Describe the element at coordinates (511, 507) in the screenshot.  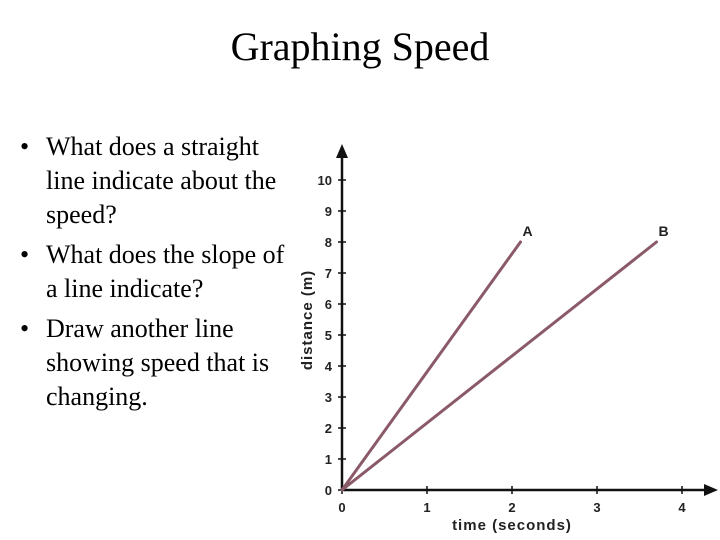
I see `x-tick-label: 2` at that location.